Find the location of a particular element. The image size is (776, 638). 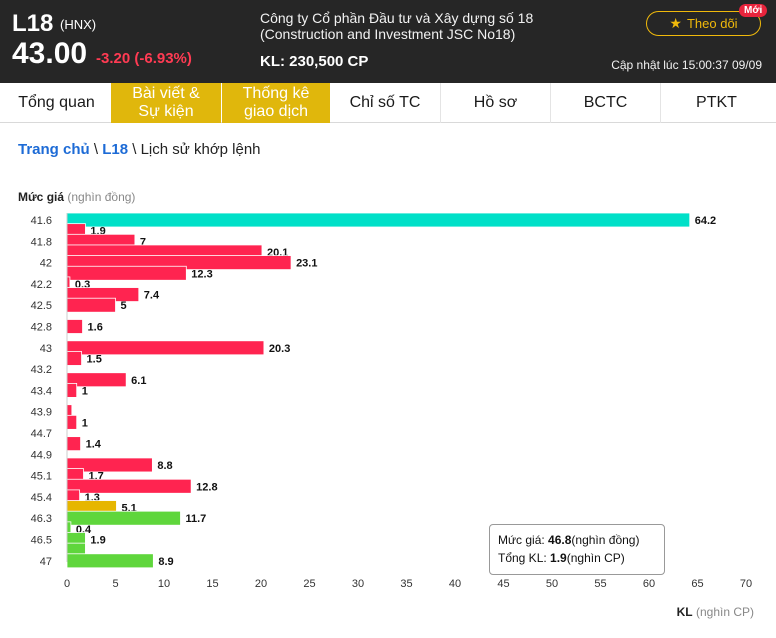

tooltip-price-unit: (nghìn đồng) is located at coordinates (605, 540).